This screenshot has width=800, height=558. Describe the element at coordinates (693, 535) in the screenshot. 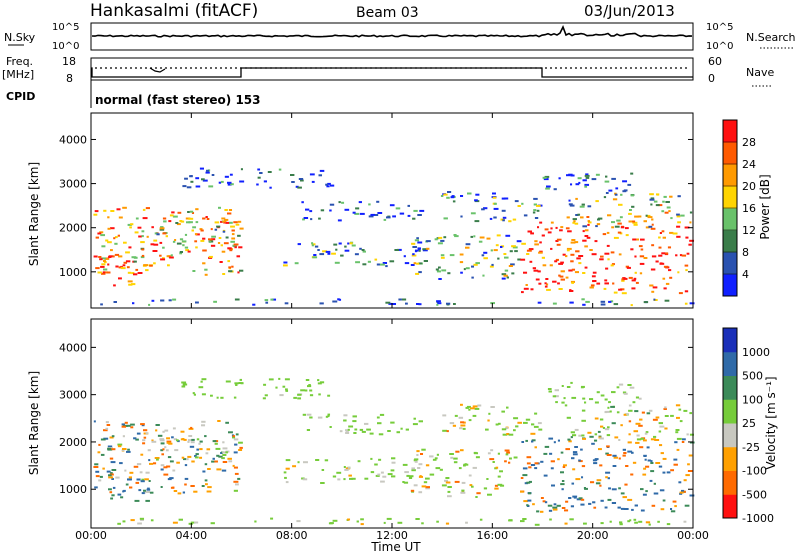

I see `x-tick-label: 00:00` at that location.